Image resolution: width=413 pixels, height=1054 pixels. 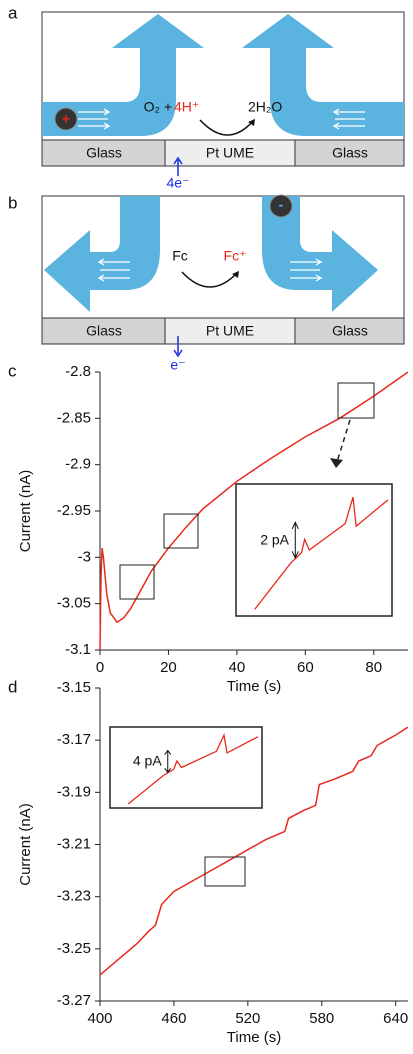 I want to click on x-tick-label: 0, so click(x=100, y=667).